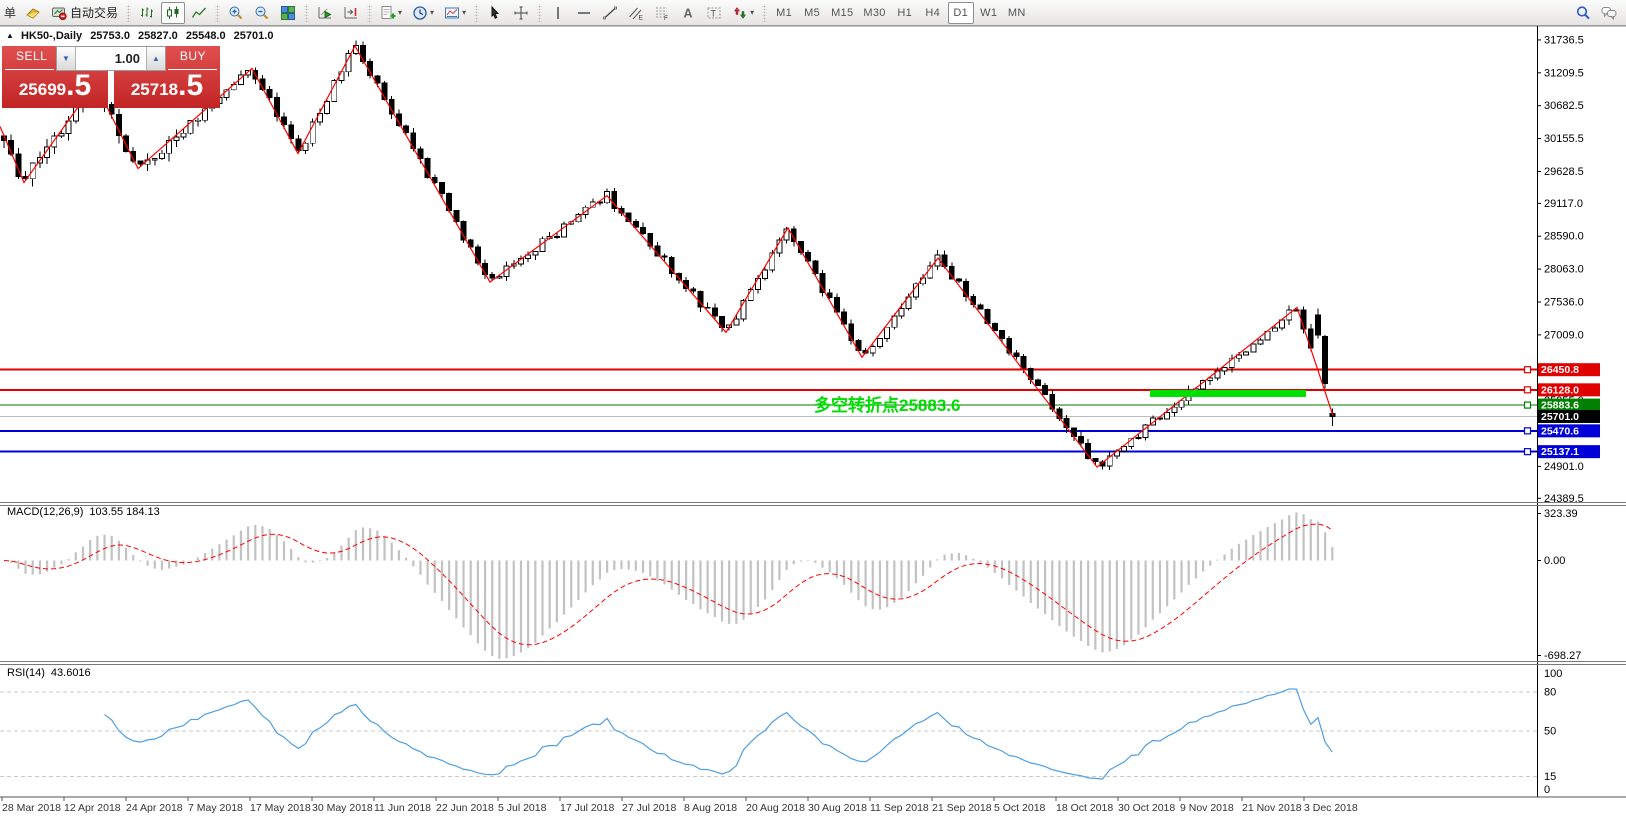 The width and height of the screenshot is (1626, 824). I want to click on svg-text: 323.39, so click(1561, 514).